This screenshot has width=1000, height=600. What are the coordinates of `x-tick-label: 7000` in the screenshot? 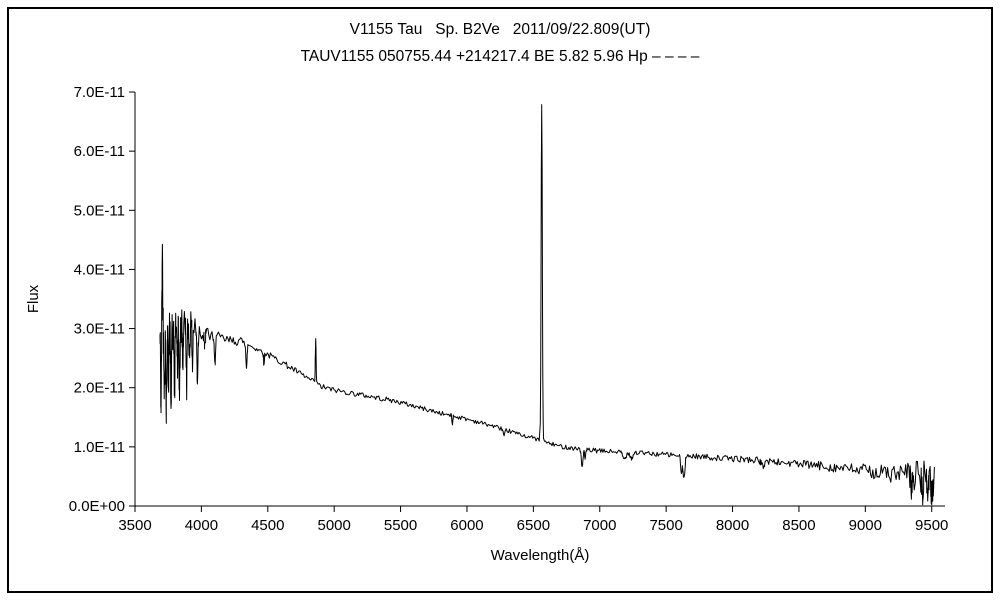 It's located at (599, 525).